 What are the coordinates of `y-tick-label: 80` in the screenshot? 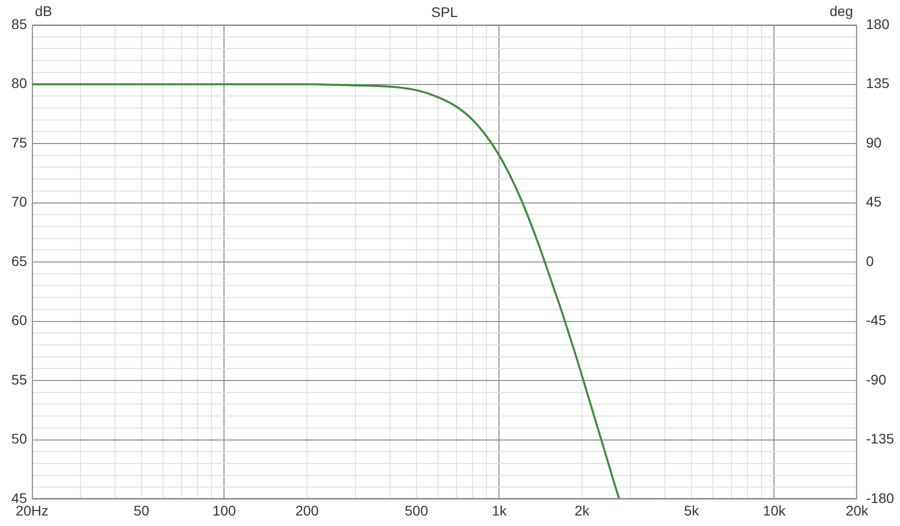 It's located at (19, 83).